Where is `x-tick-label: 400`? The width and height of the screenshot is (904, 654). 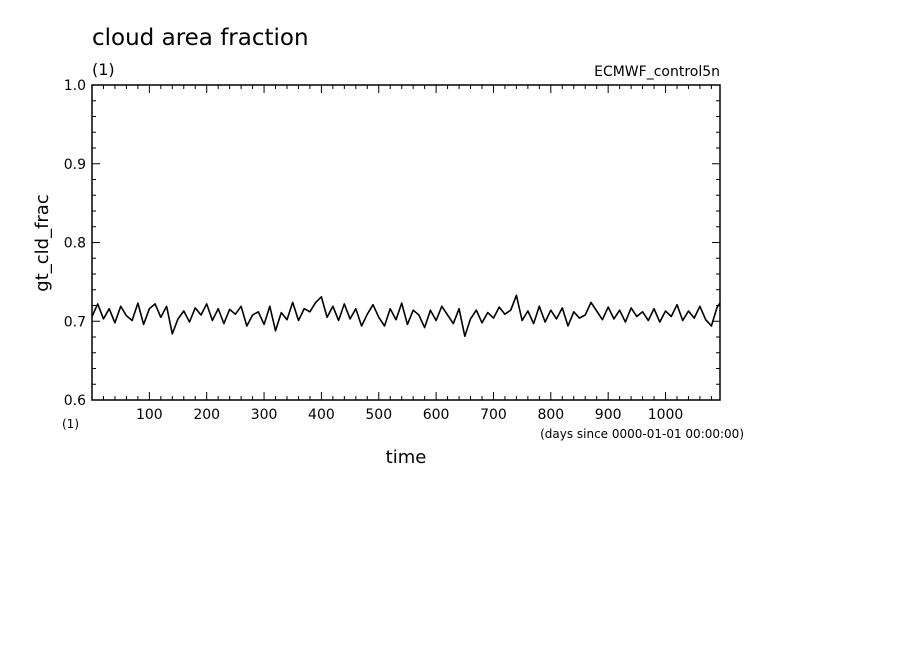
x-tick-label: 400 is located at coordinates (321, 415).